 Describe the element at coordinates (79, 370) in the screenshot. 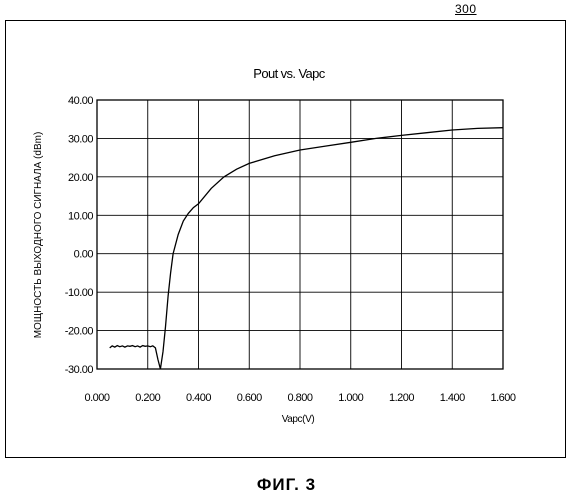

I see `y-tick-label: -30.00` at that location.